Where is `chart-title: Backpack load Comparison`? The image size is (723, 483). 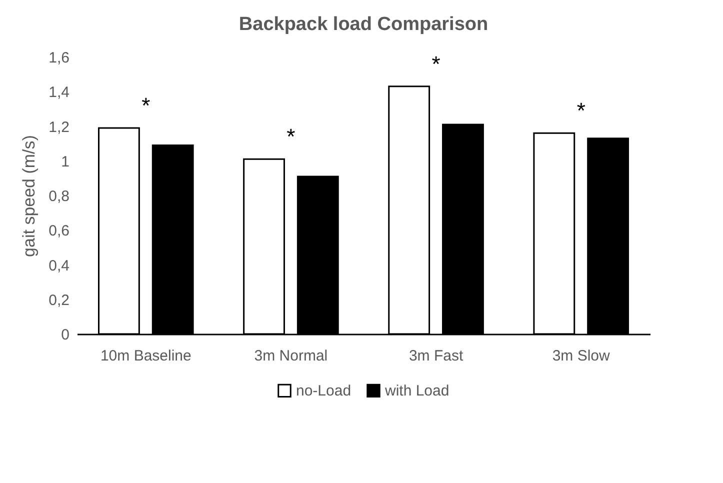 chart-title: Backpack load Comparison is located at coordinates (363, 24).